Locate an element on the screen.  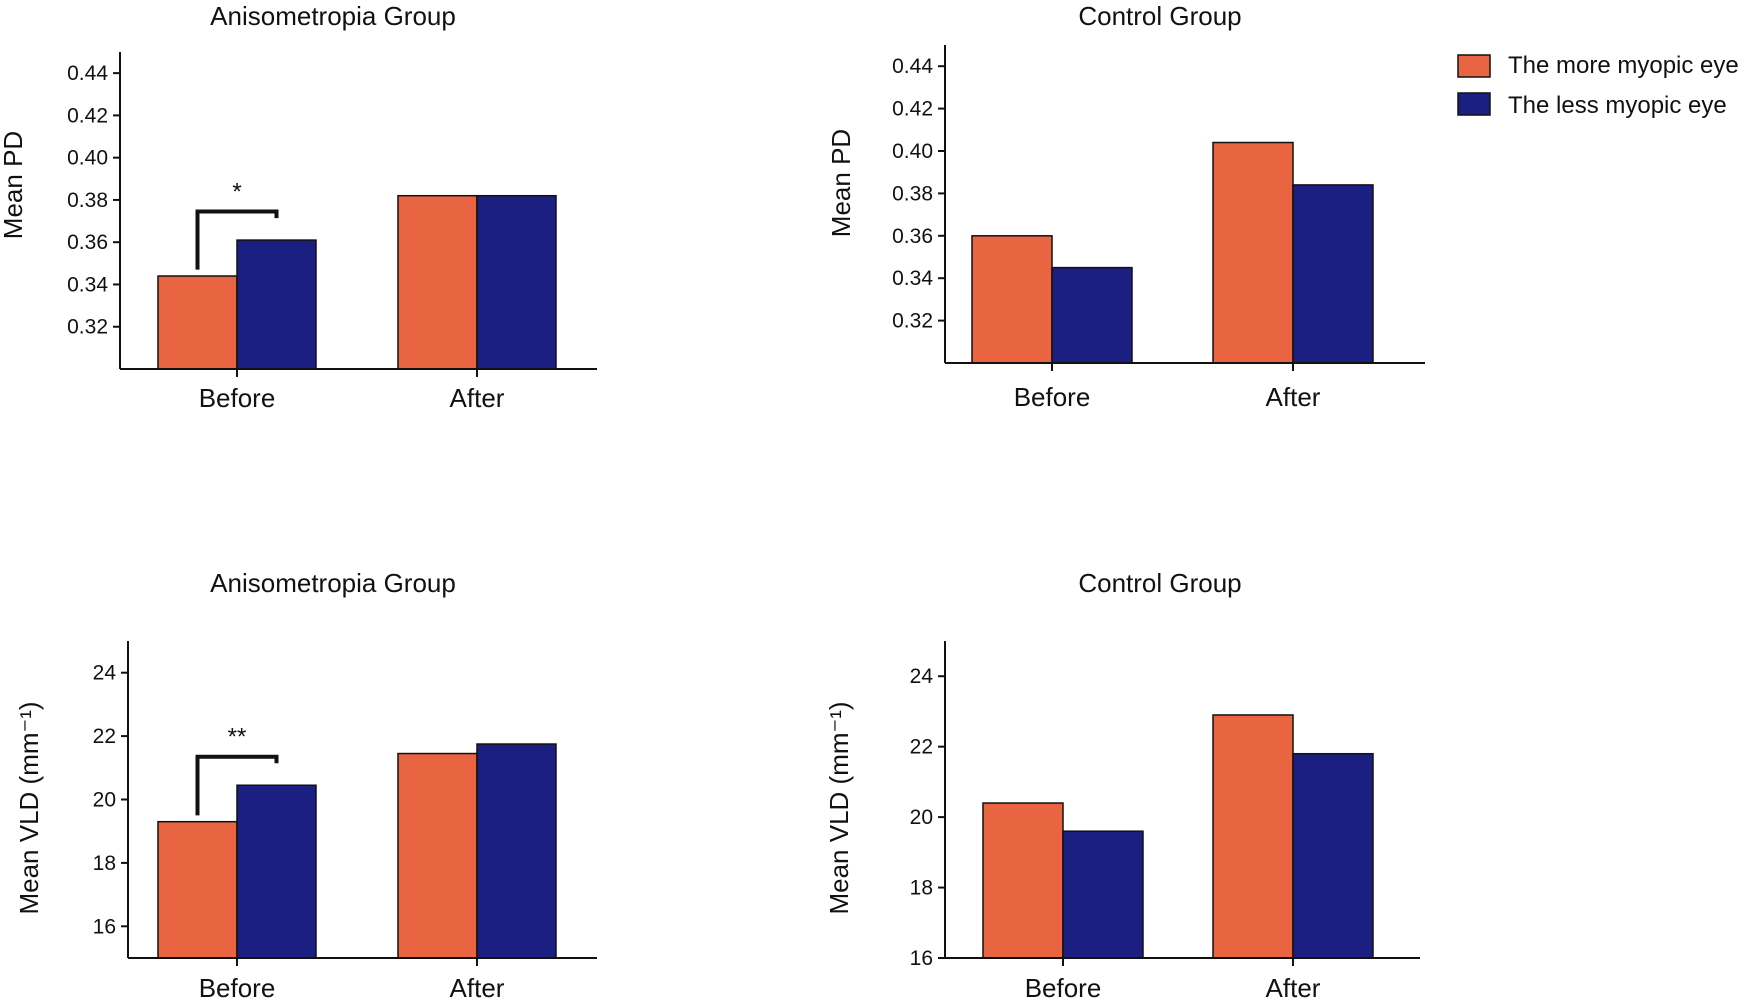
significance-marker: * is located at coordinates (236, 192).